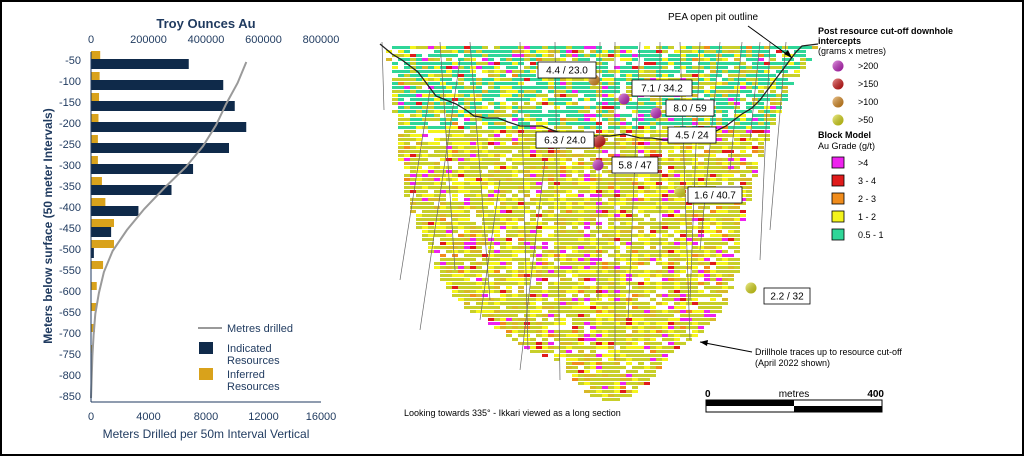 The image size is (1024, 456). Describe the element at coordinates (838, 162) in the screenshot. I see `block-model-legend-swatch` at that location.